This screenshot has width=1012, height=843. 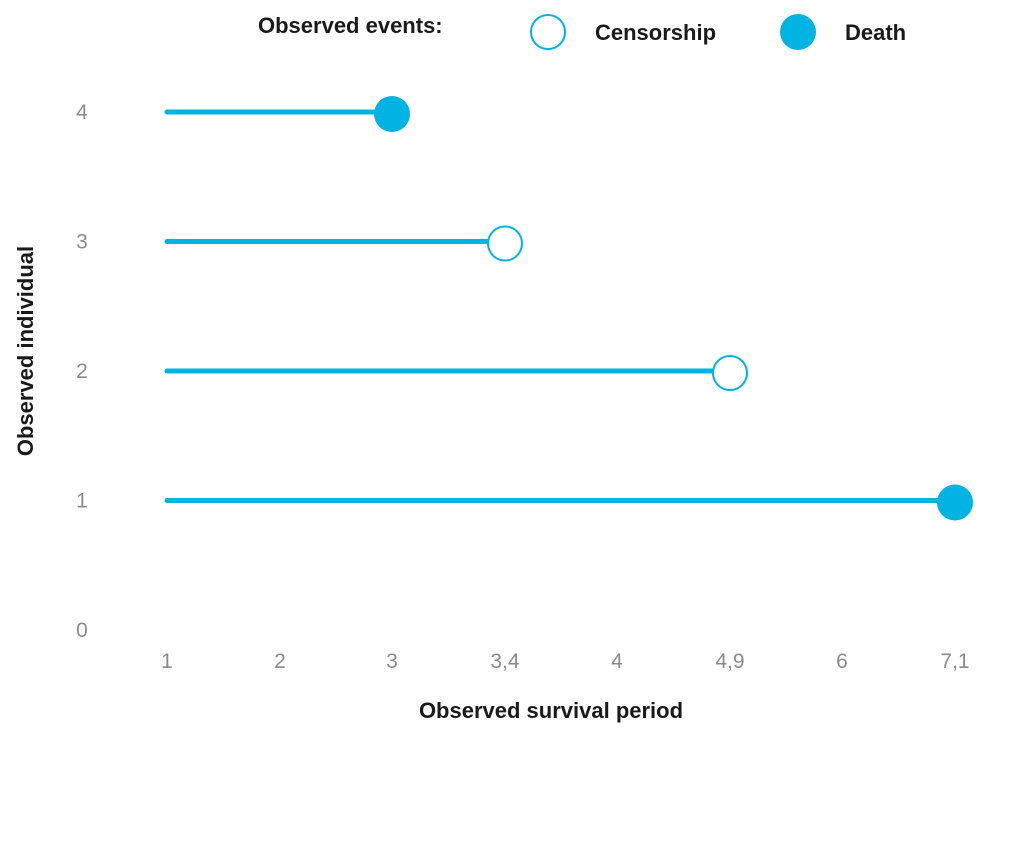 I want to click on x-tick-label: 6, so click(x=842, y=661).